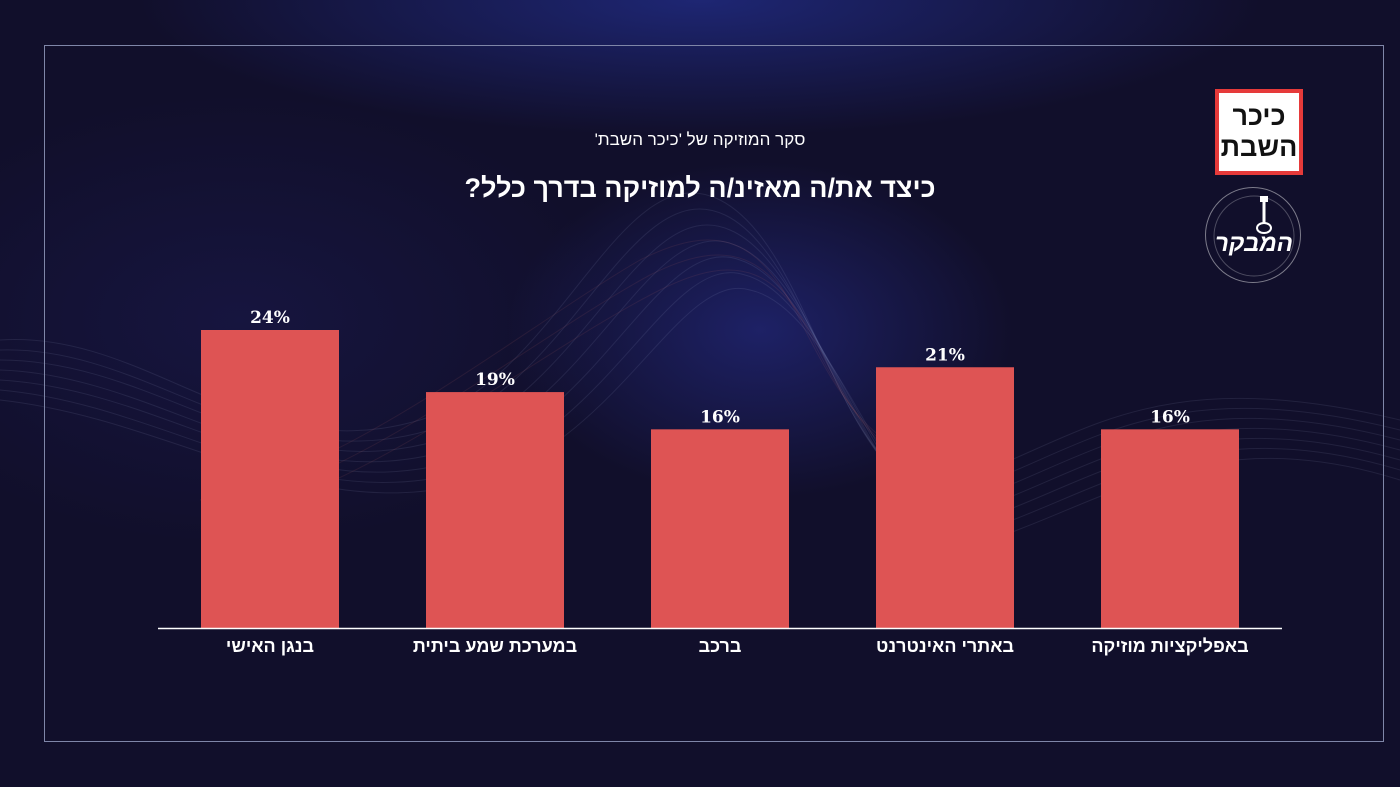 The width and height of the screenshot is (1400, 787). What do you see at coordinates (945, 646) in the screenshot?
I see `category-label-4: באתרי האינטרנט` at bounding box center [945, 646].